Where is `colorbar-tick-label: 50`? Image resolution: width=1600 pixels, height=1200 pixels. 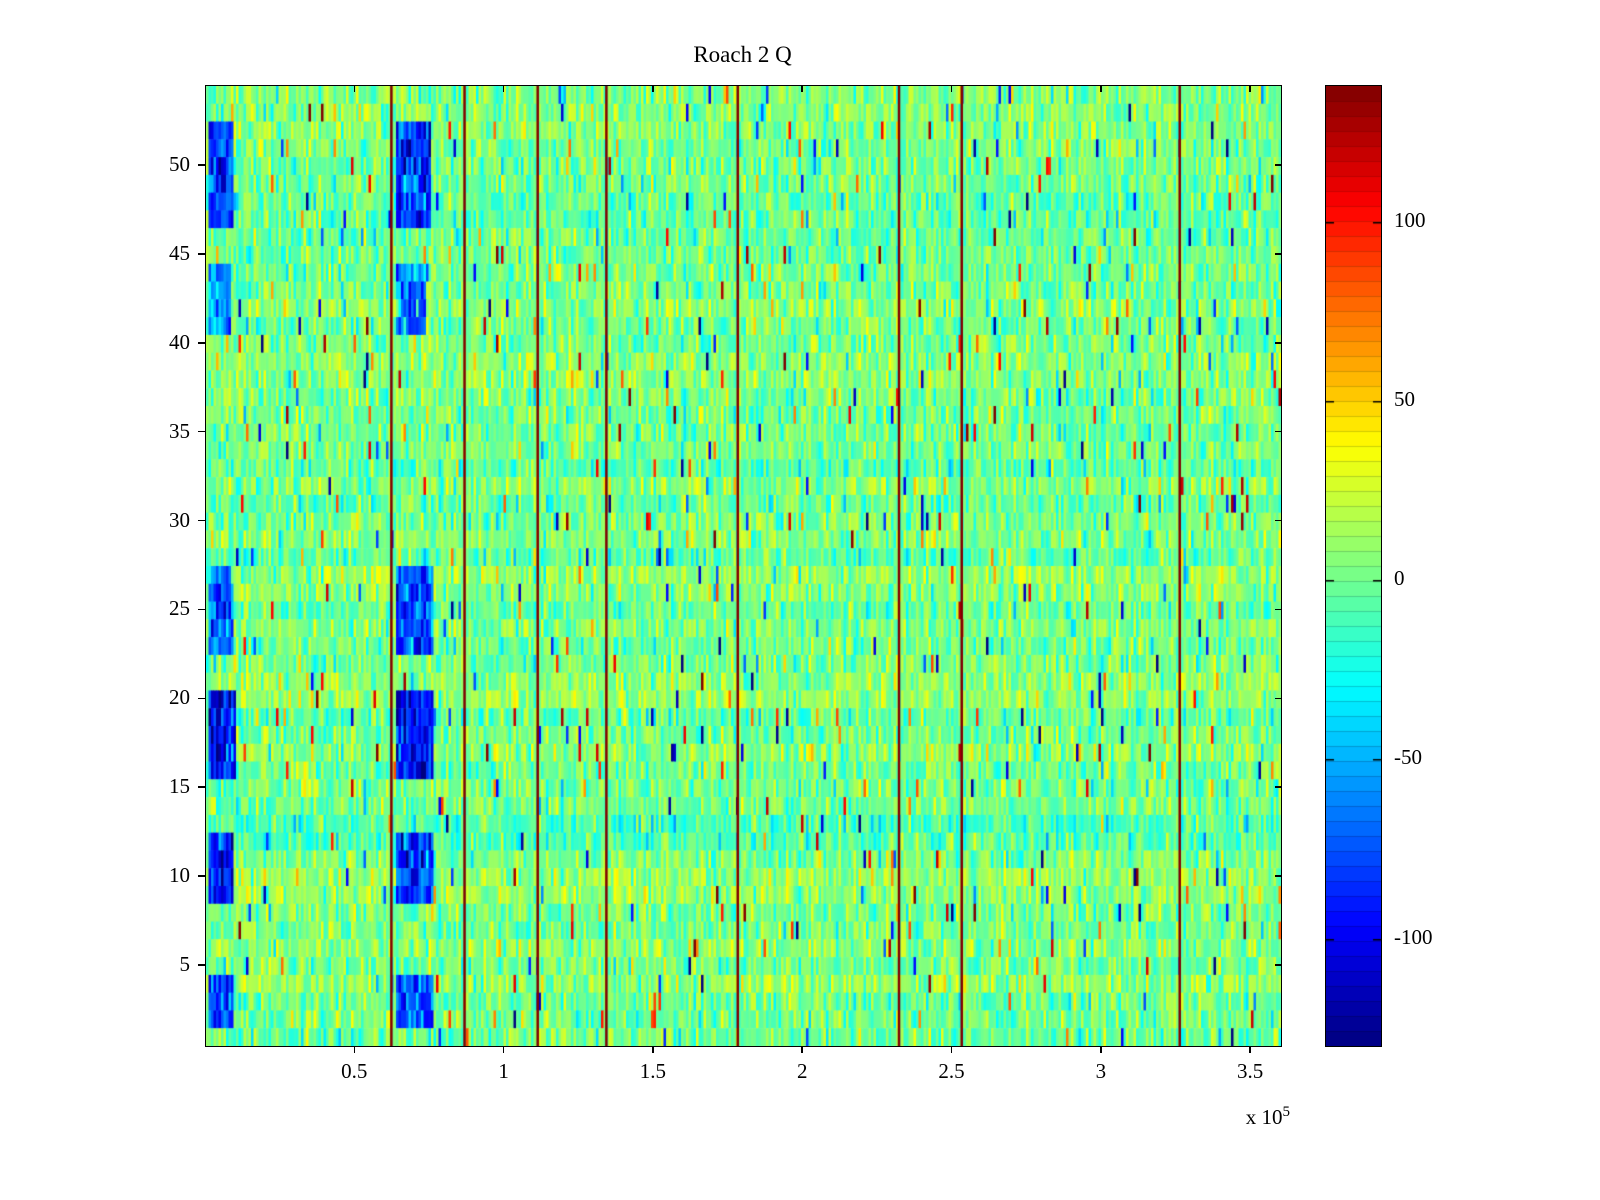
colorbar-tick-label: 50 is located at coordinates (1404, 399).